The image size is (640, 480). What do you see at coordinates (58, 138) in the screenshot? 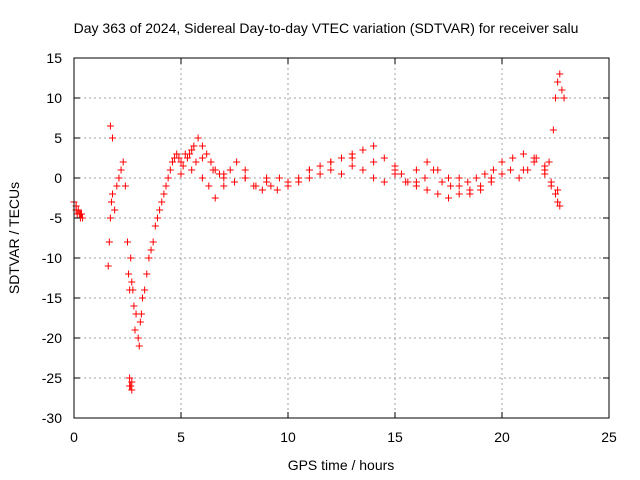
I see `y-tick-label: 5` at bounding box center [58, 138].